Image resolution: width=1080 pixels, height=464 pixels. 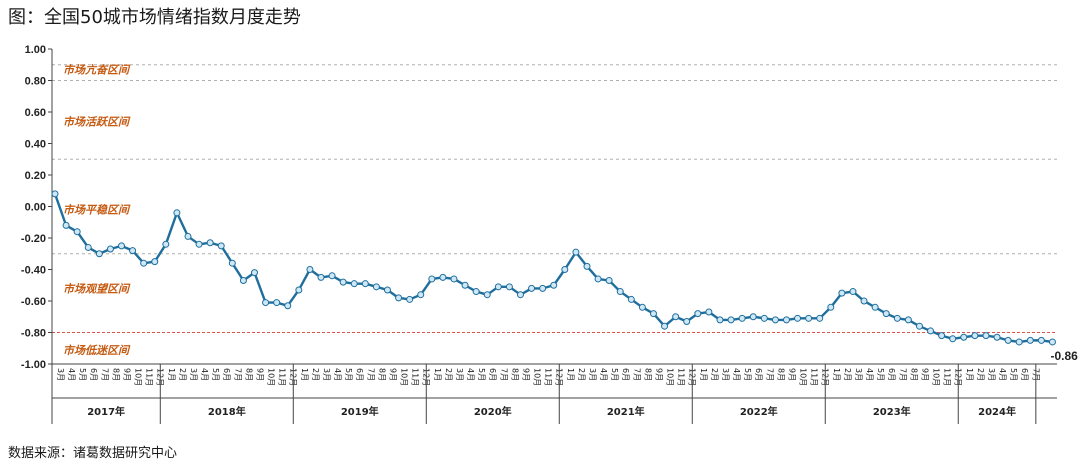 What do you see at coordinates (360, 411) in the screenshot?
I see `year-label: 2019年` at bounding box center [360, 411].